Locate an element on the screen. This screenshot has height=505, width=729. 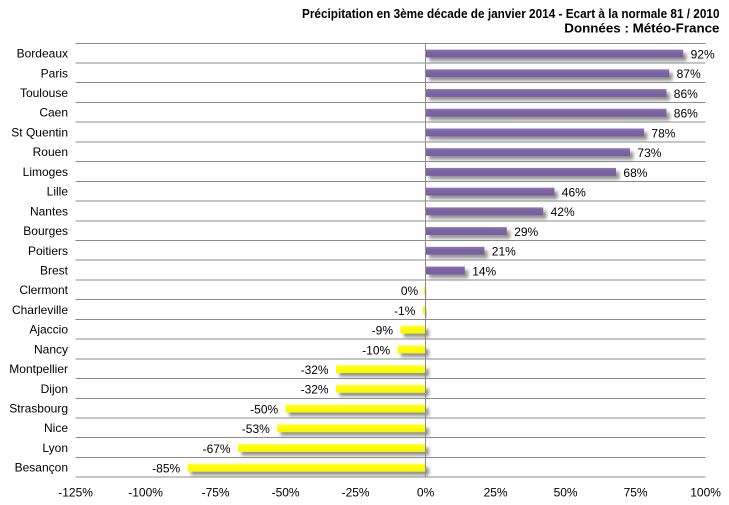
svg-text: 92% is located at coordinates (703, 54).